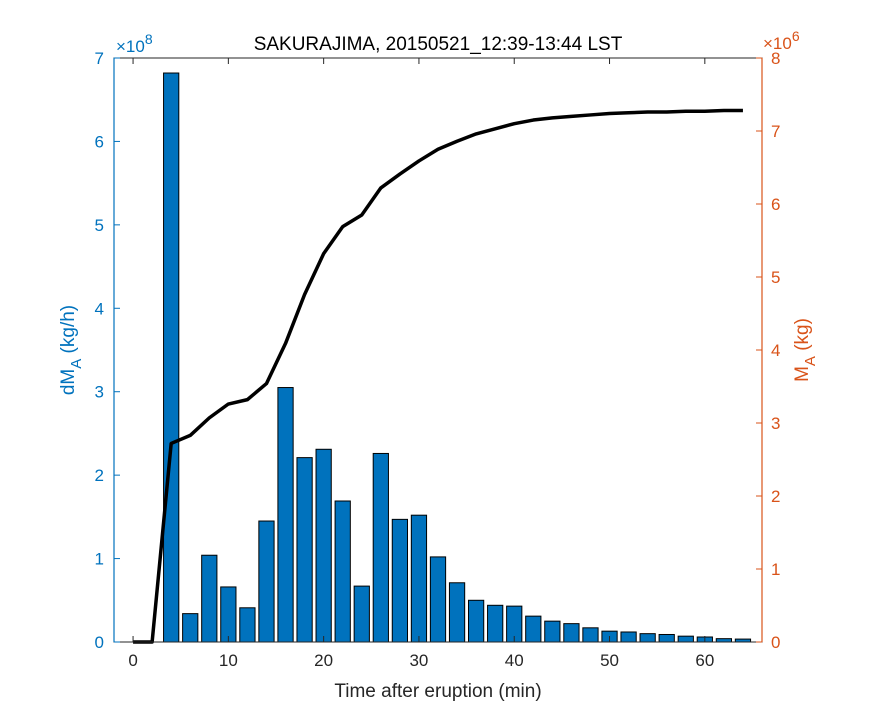  What do you see at coordinates (775, 642) in the screenshot?
I see `right-tick-label: 0` at bounding box center [775, 642].